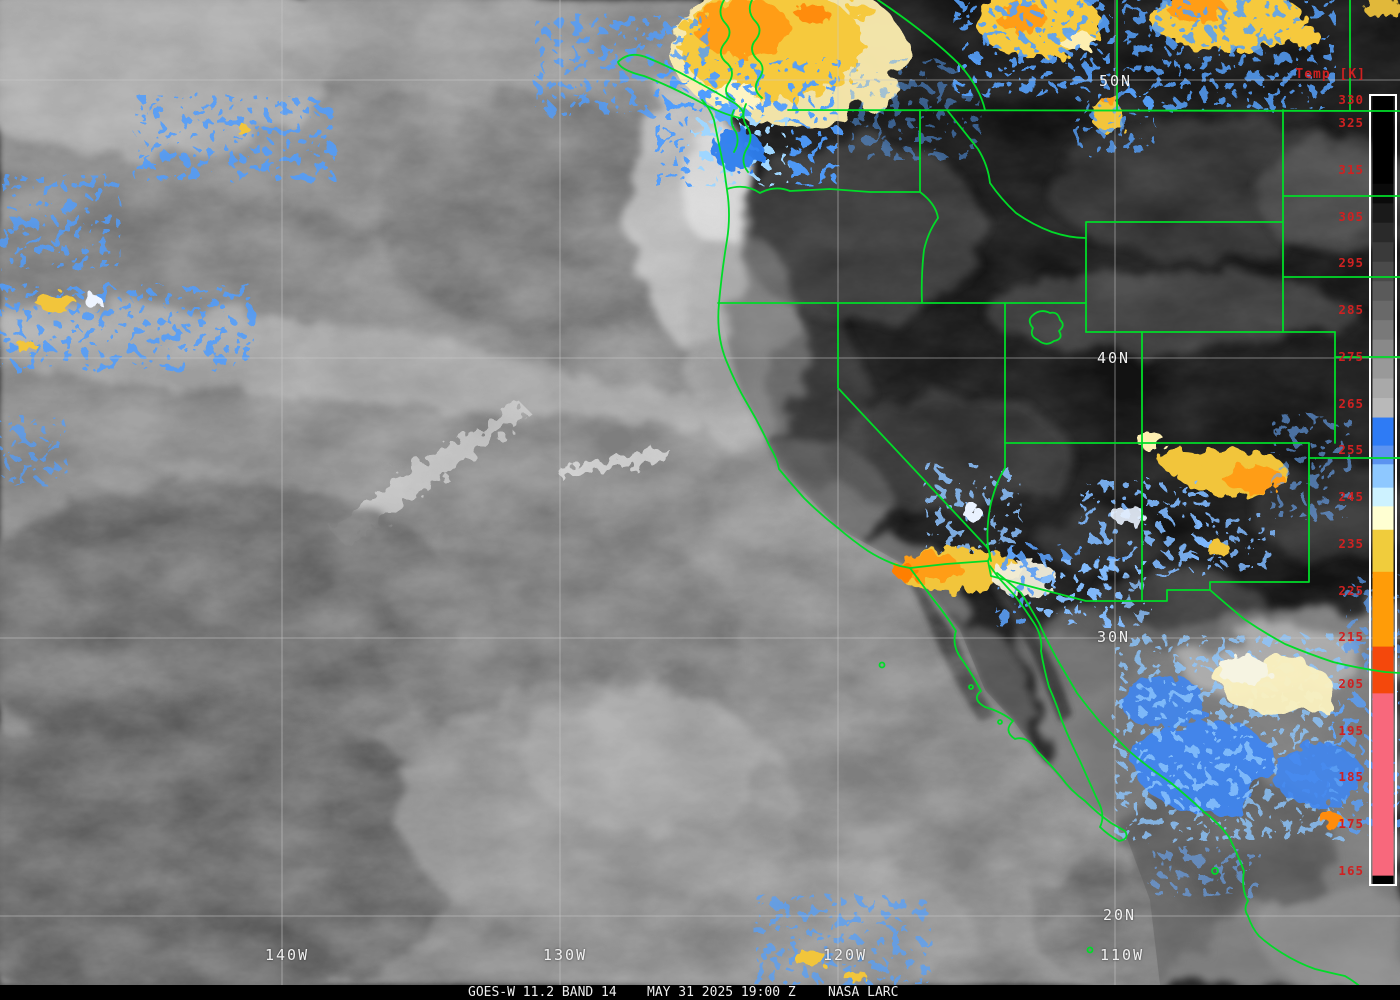  I want to click on colorbar-tick: 235, so click(1351, 543).